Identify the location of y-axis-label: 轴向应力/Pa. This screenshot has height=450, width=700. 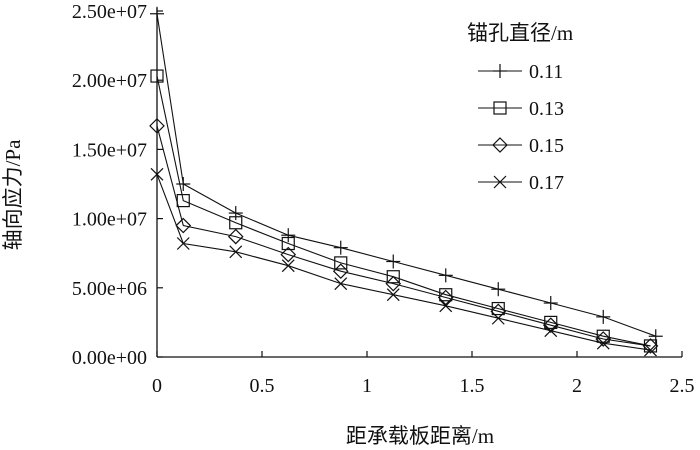
(13, 195).